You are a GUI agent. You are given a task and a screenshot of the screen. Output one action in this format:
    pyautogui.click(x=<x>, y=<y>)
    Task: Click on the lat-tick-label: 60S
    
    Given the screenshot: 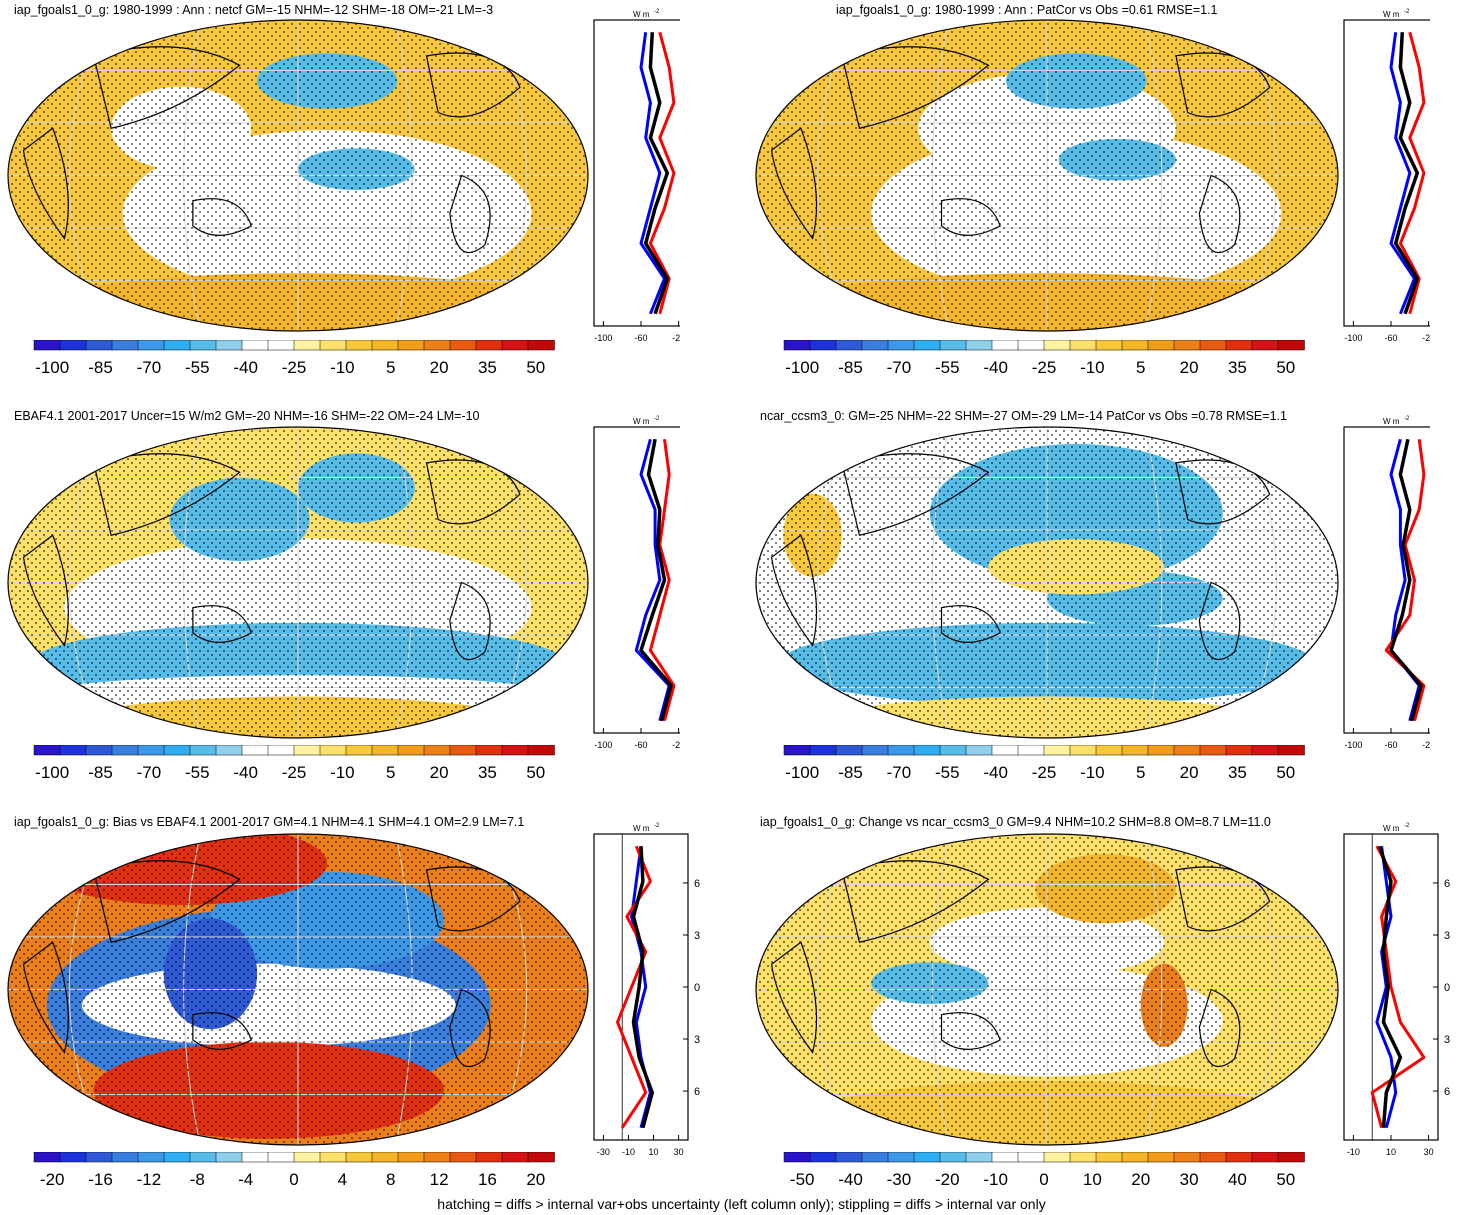 What is the action you would take?
    pyautogui.click(x=697, y=1092)
    